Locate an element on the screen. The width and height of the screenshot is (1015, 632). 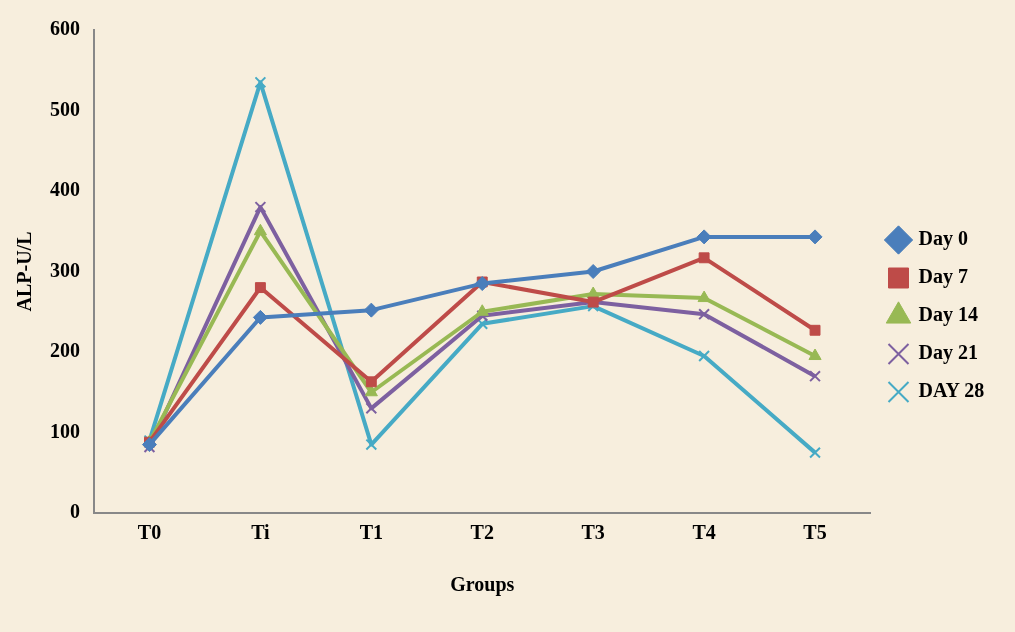
y-tick-label: 0 is located at coordinates (75, 511).